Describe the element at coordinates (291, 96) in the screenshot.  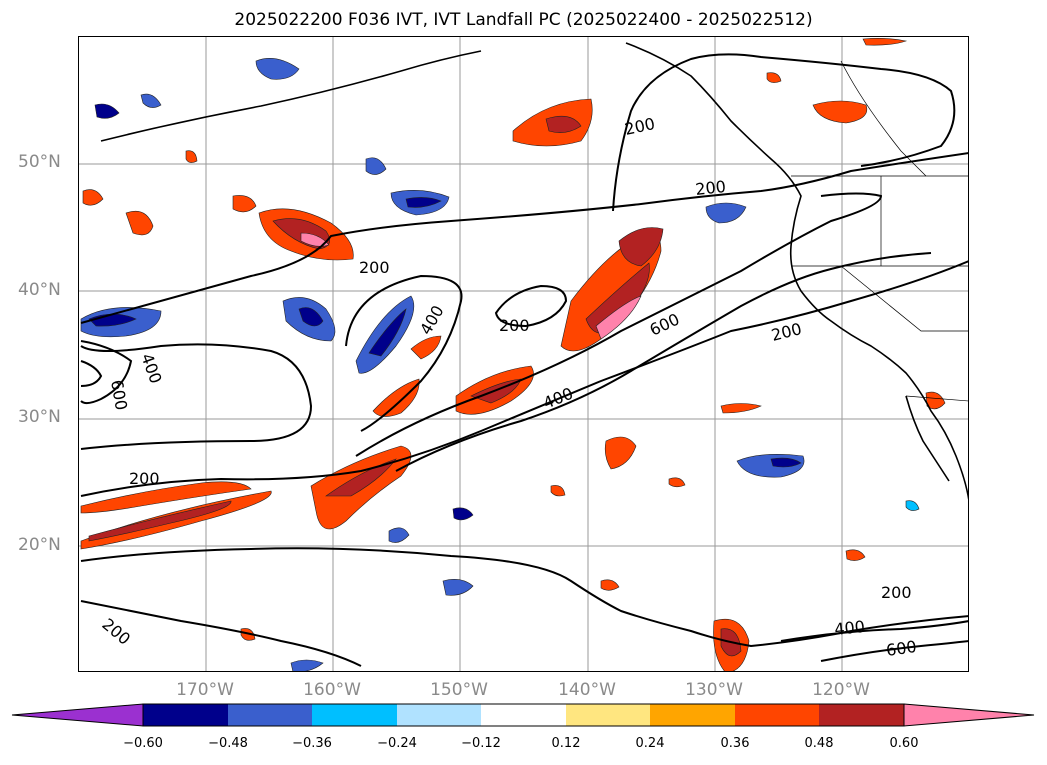
I see `aleutian-islands` at that location.